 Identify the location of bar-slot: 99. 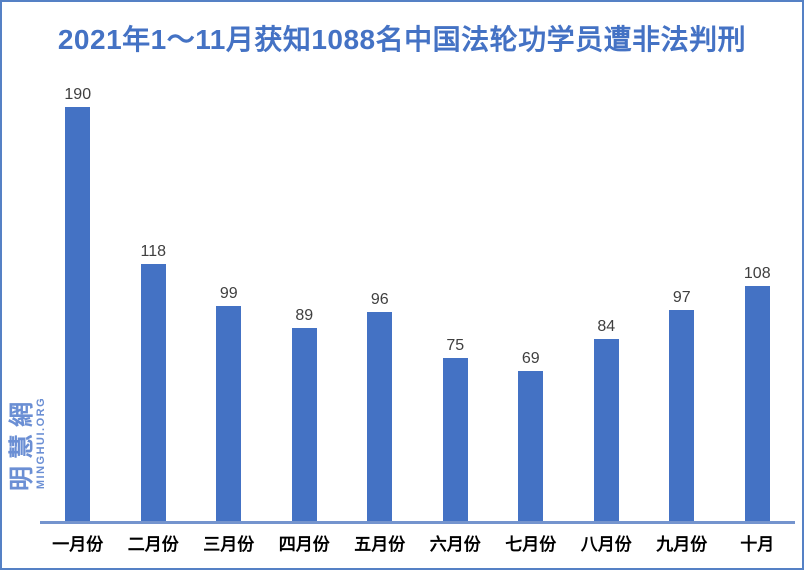
(229, 302).